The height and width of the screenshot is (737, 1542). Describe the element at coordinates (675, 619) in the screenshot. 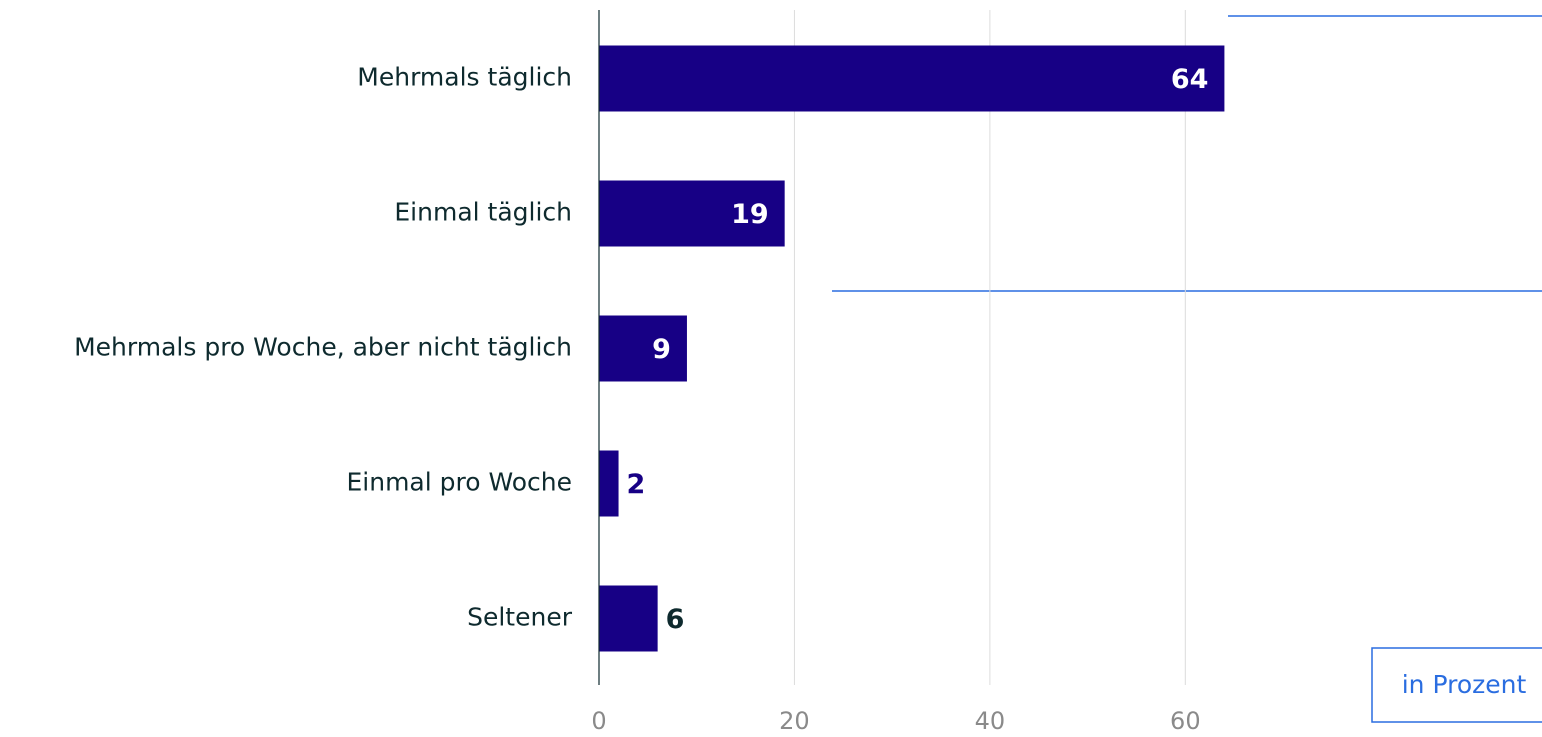

I see `value-label: 6` at that location.